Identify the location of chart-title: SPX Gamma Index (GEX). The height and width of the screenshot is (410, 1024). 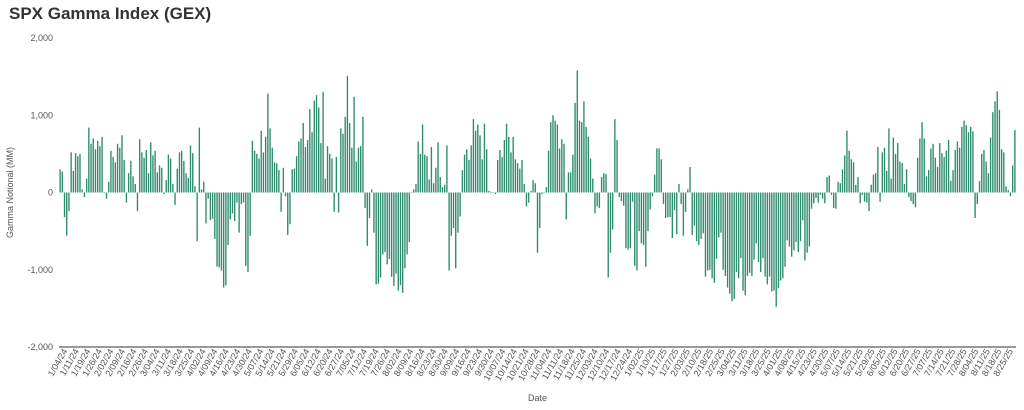
(110, 13).